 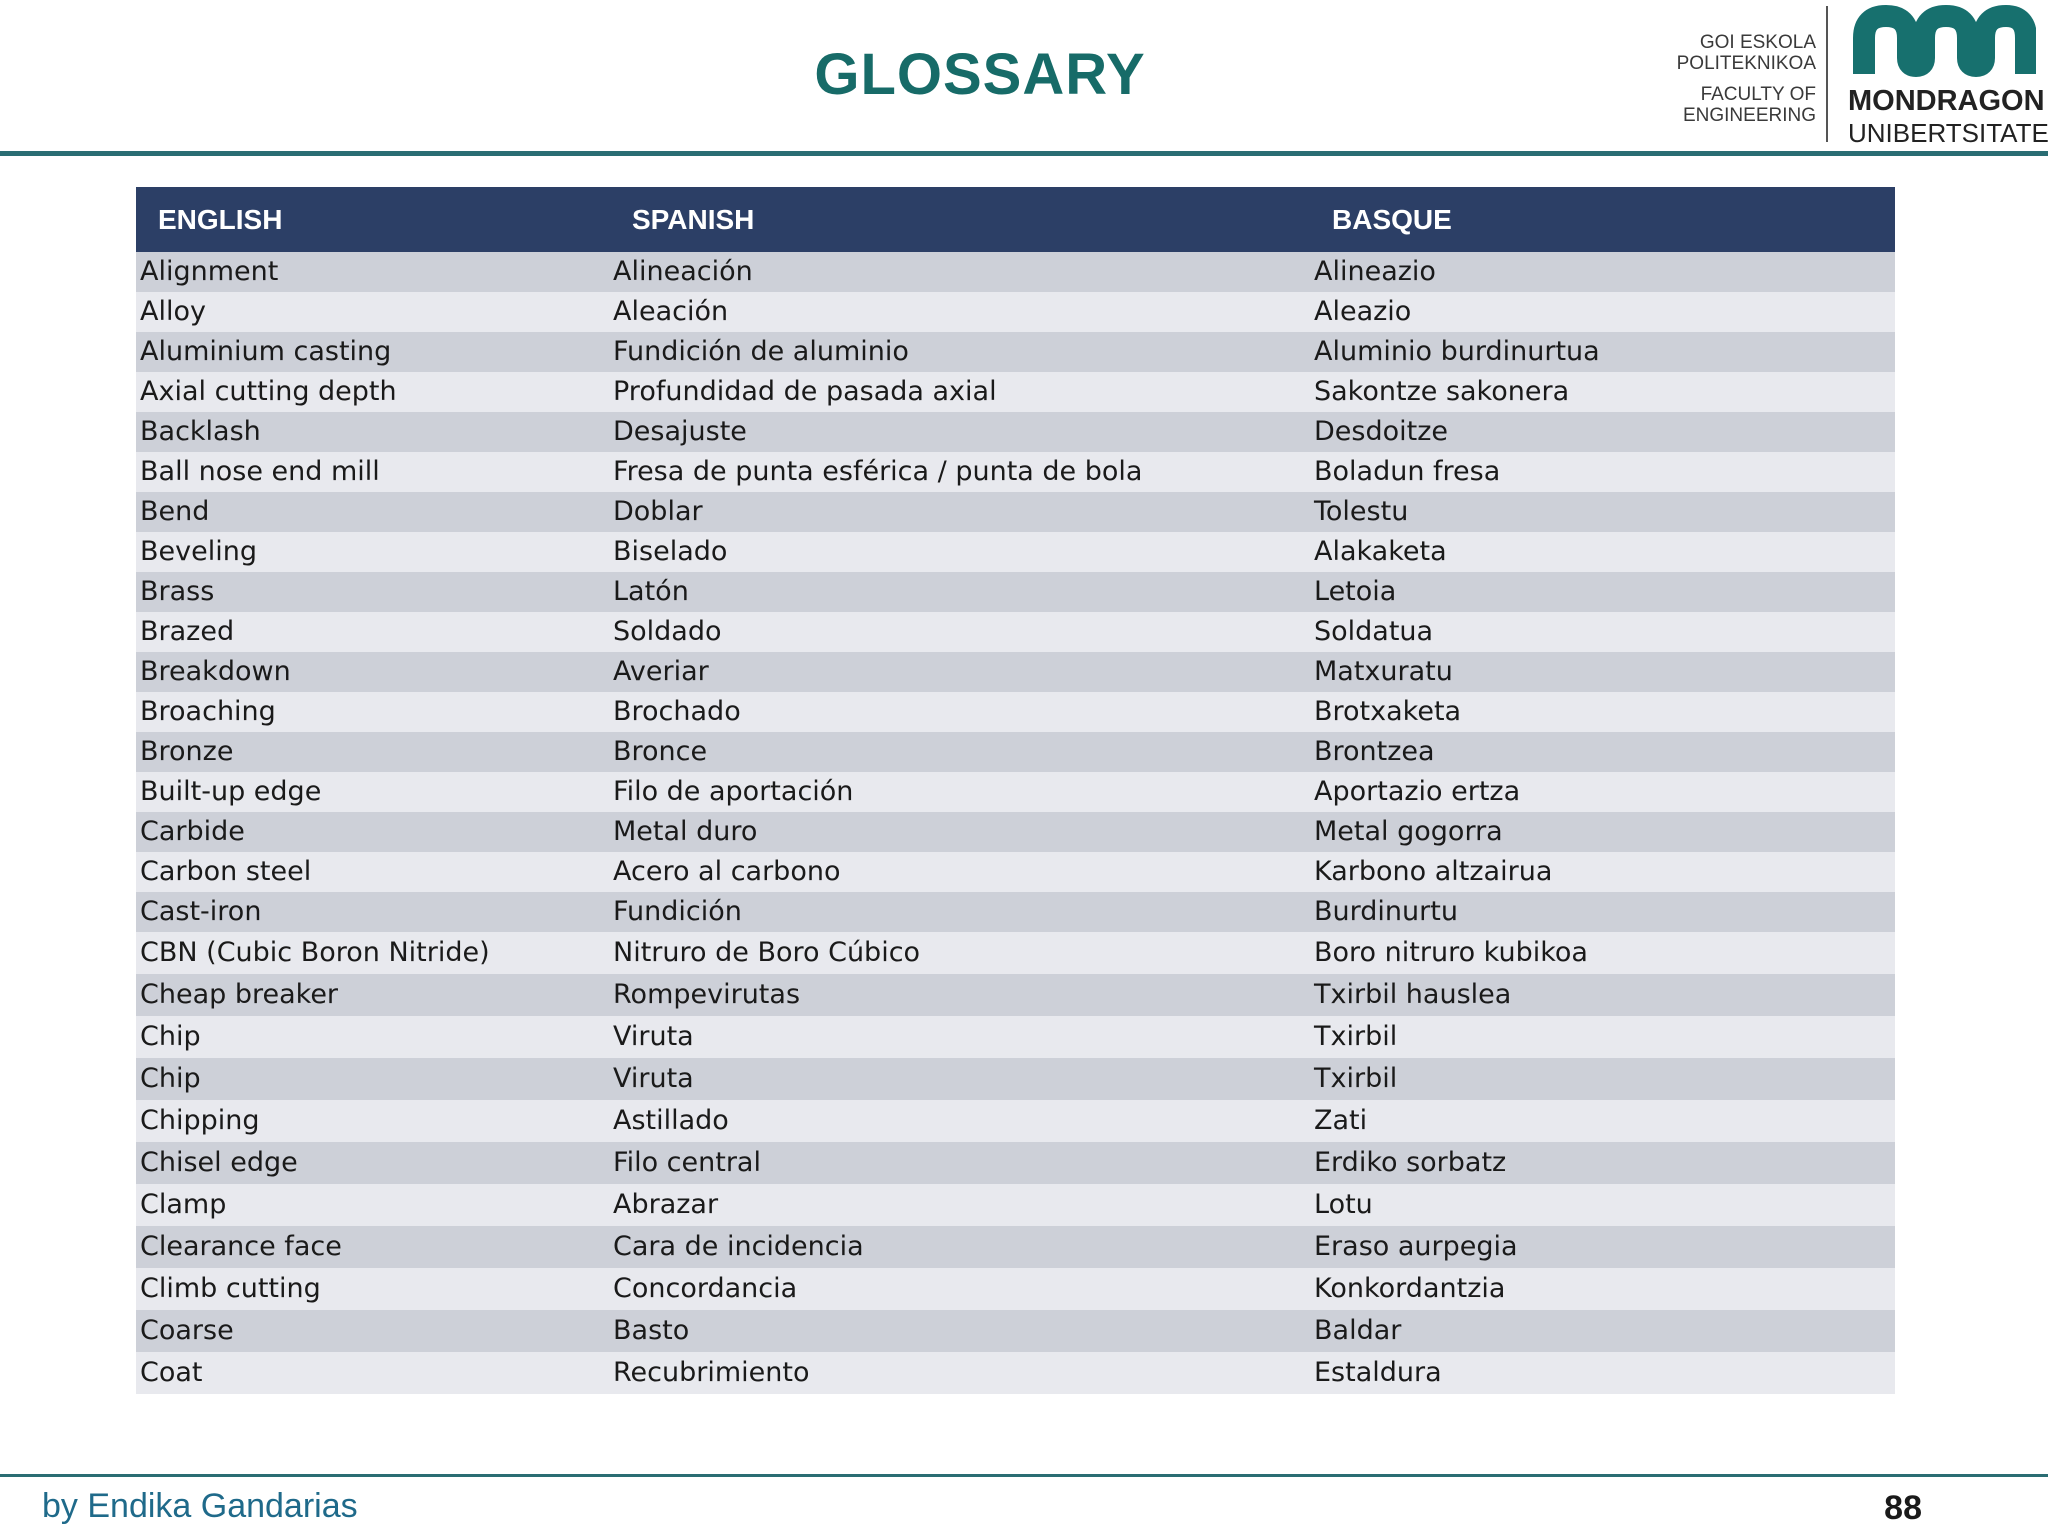 I want to click on cell-basque: Burdinurtu, so click(x=1386, y=911).